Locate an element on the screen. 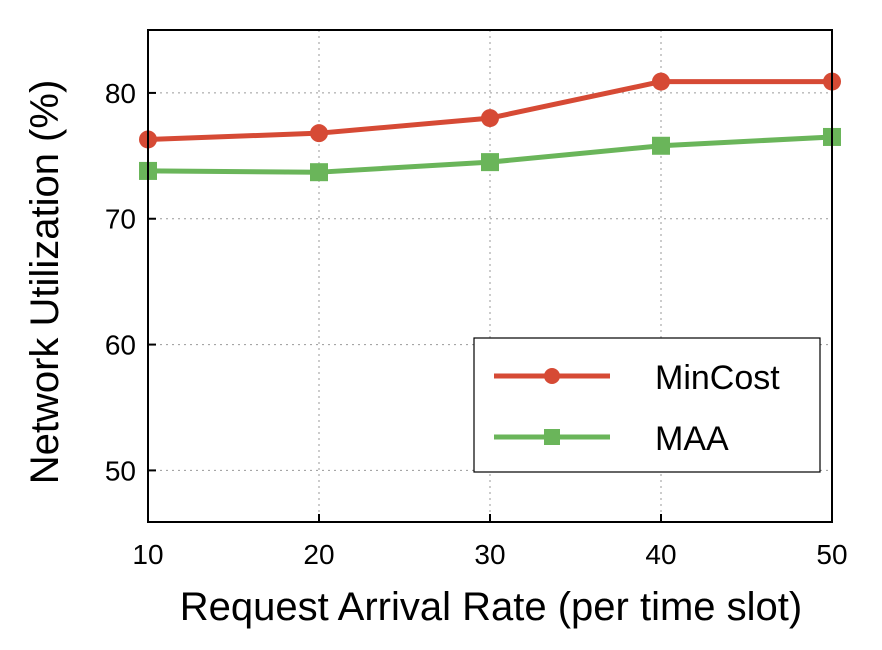  legend: MinCost MAA is located at coordinates (647, 405).